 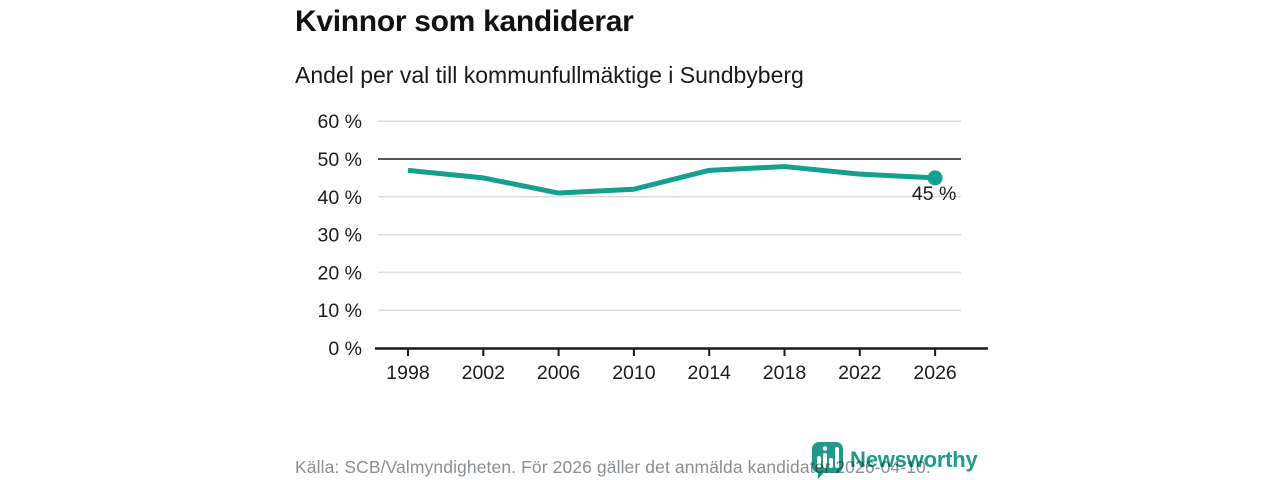 What do you see at coordinates (634, 373) in the screenshot?
I see `x-tick-label: 2010` at bounding box center [634, 373].